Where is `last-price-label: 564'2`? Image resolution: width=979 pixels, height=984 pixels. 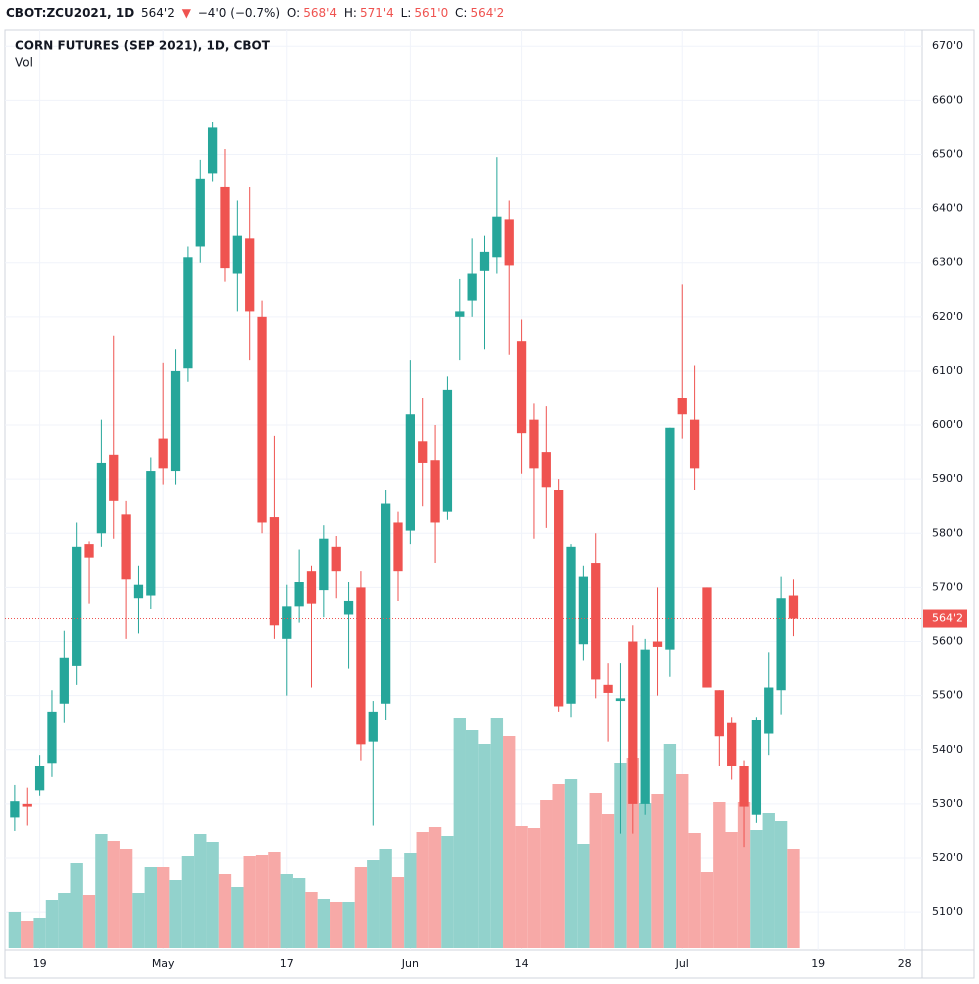 last-price-label: 564'2 is located at coordinates (947, 618).